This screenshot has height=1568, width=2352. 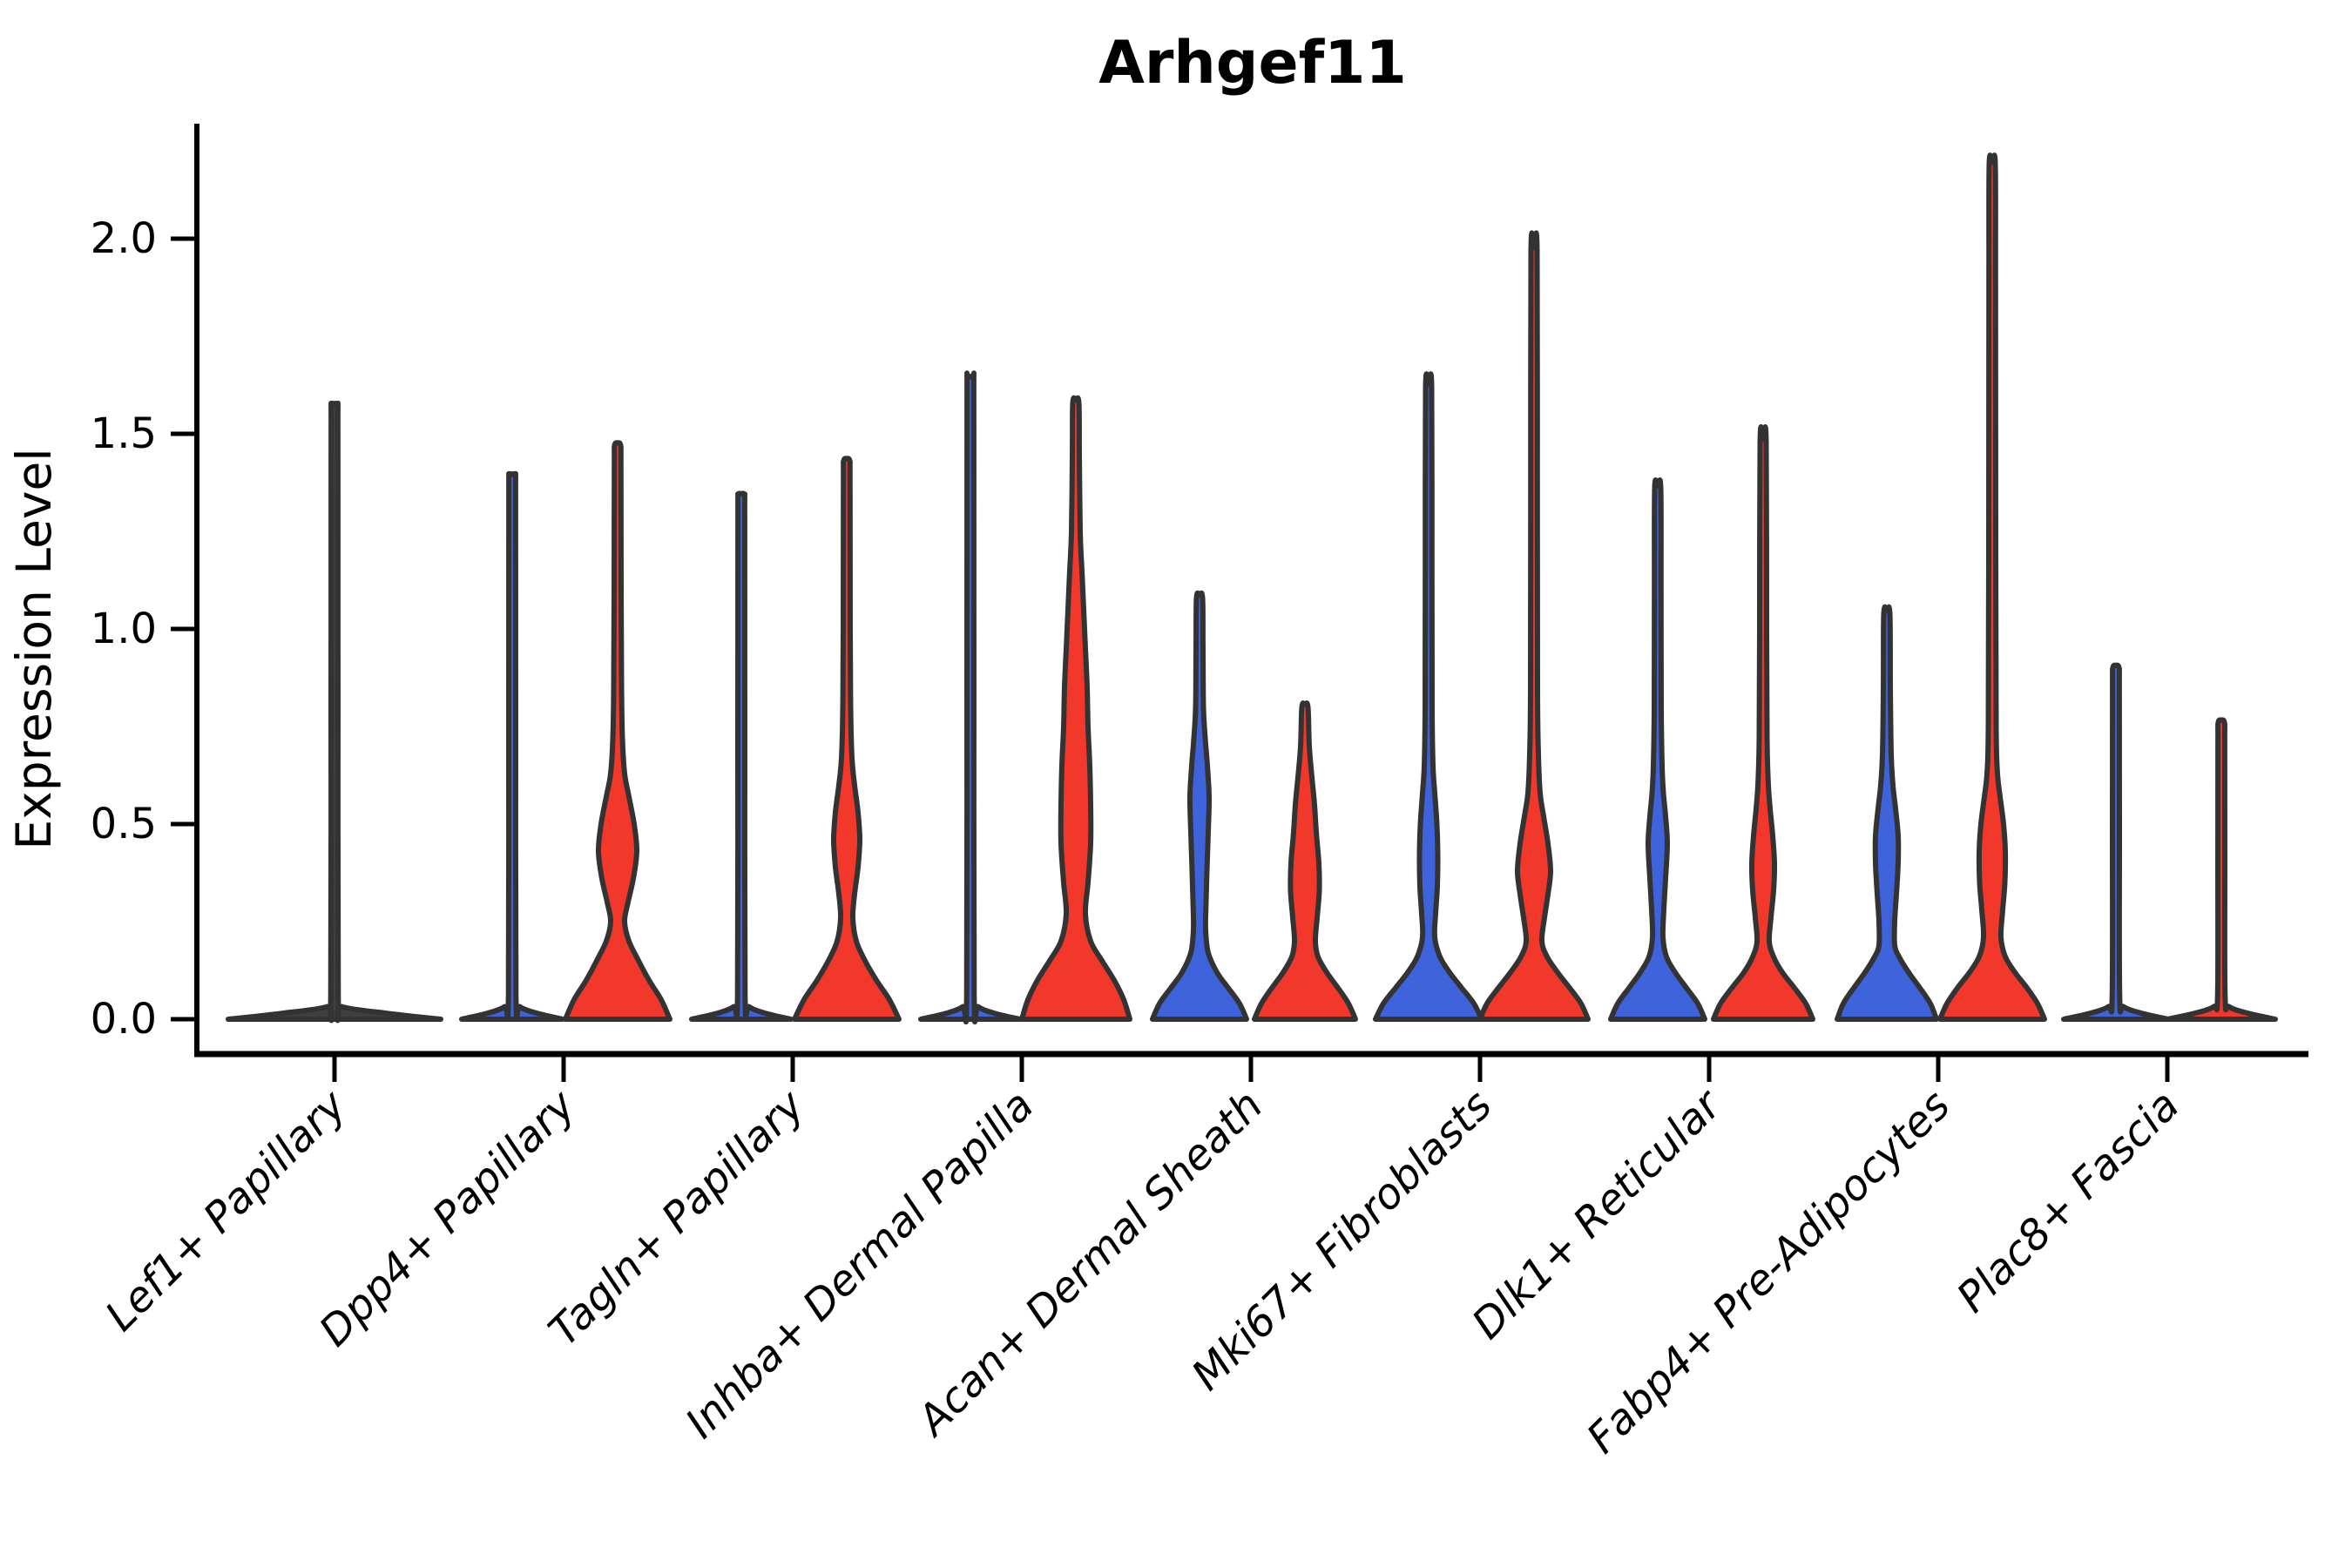 What do you see at coordinates (34, 648) in the screenshot?
I see `y-axis-label: Expression Level` at bounding box center [34, 648].